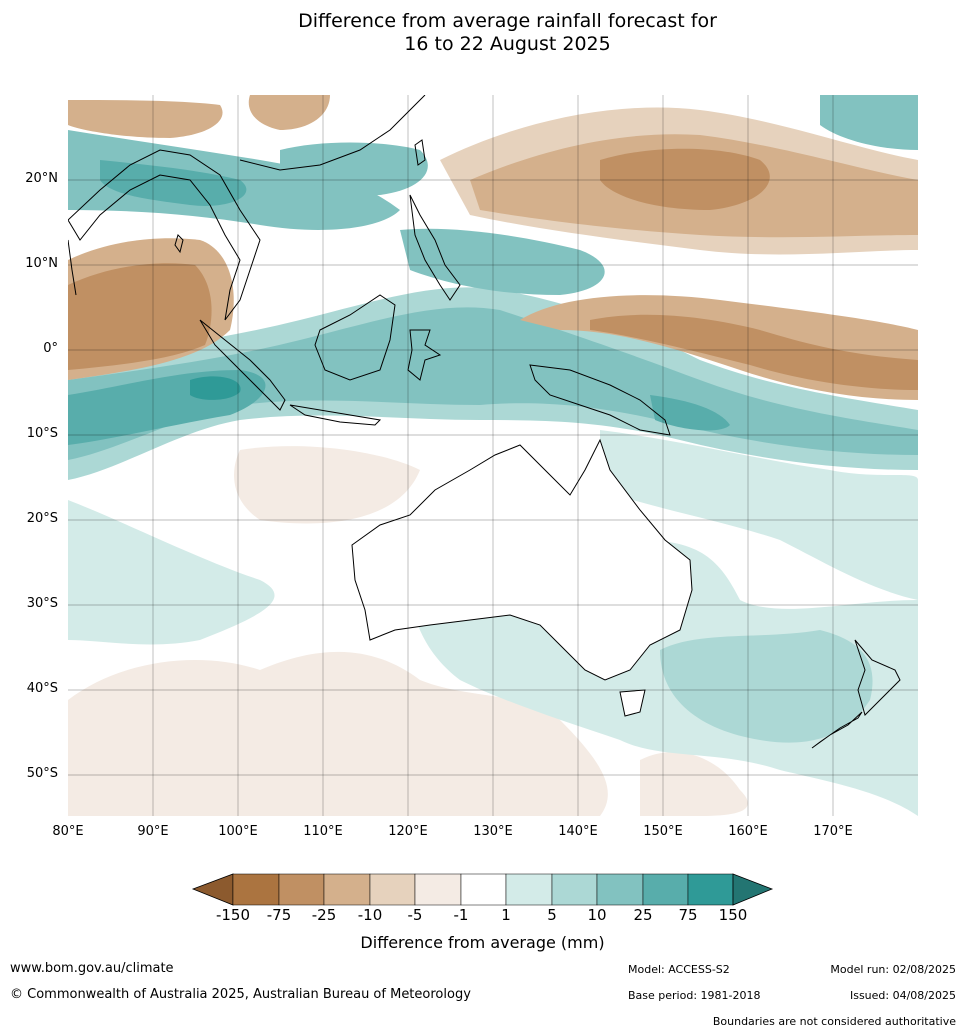 Image resolution: width=965 pixels, height=1035 pixels. I want to click on lon-label-140e: 140°E, so click(578, 831).